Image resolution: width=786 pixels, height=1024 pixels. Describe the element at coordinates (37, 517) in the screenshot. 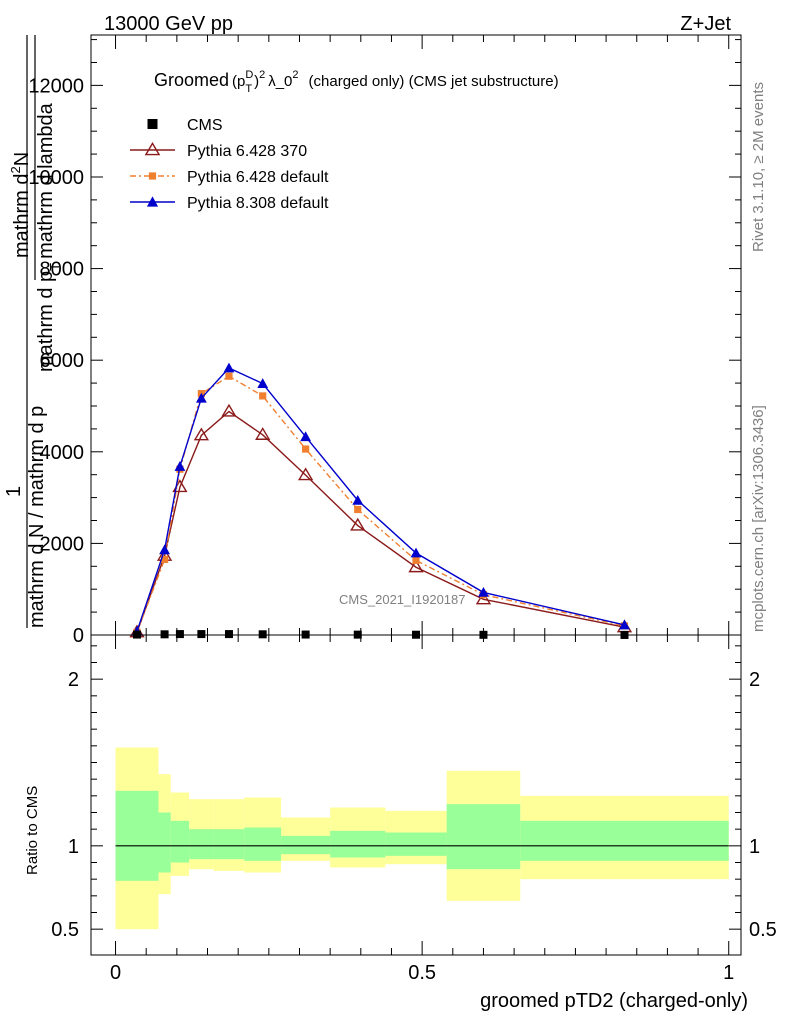

I see `ylabel-denominator: mathrm d N / mathrm d p` at that location.